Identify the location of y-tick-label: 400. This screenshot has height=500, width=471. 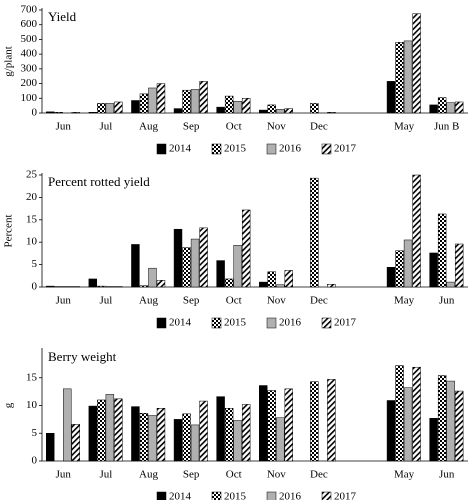
(29, 54).